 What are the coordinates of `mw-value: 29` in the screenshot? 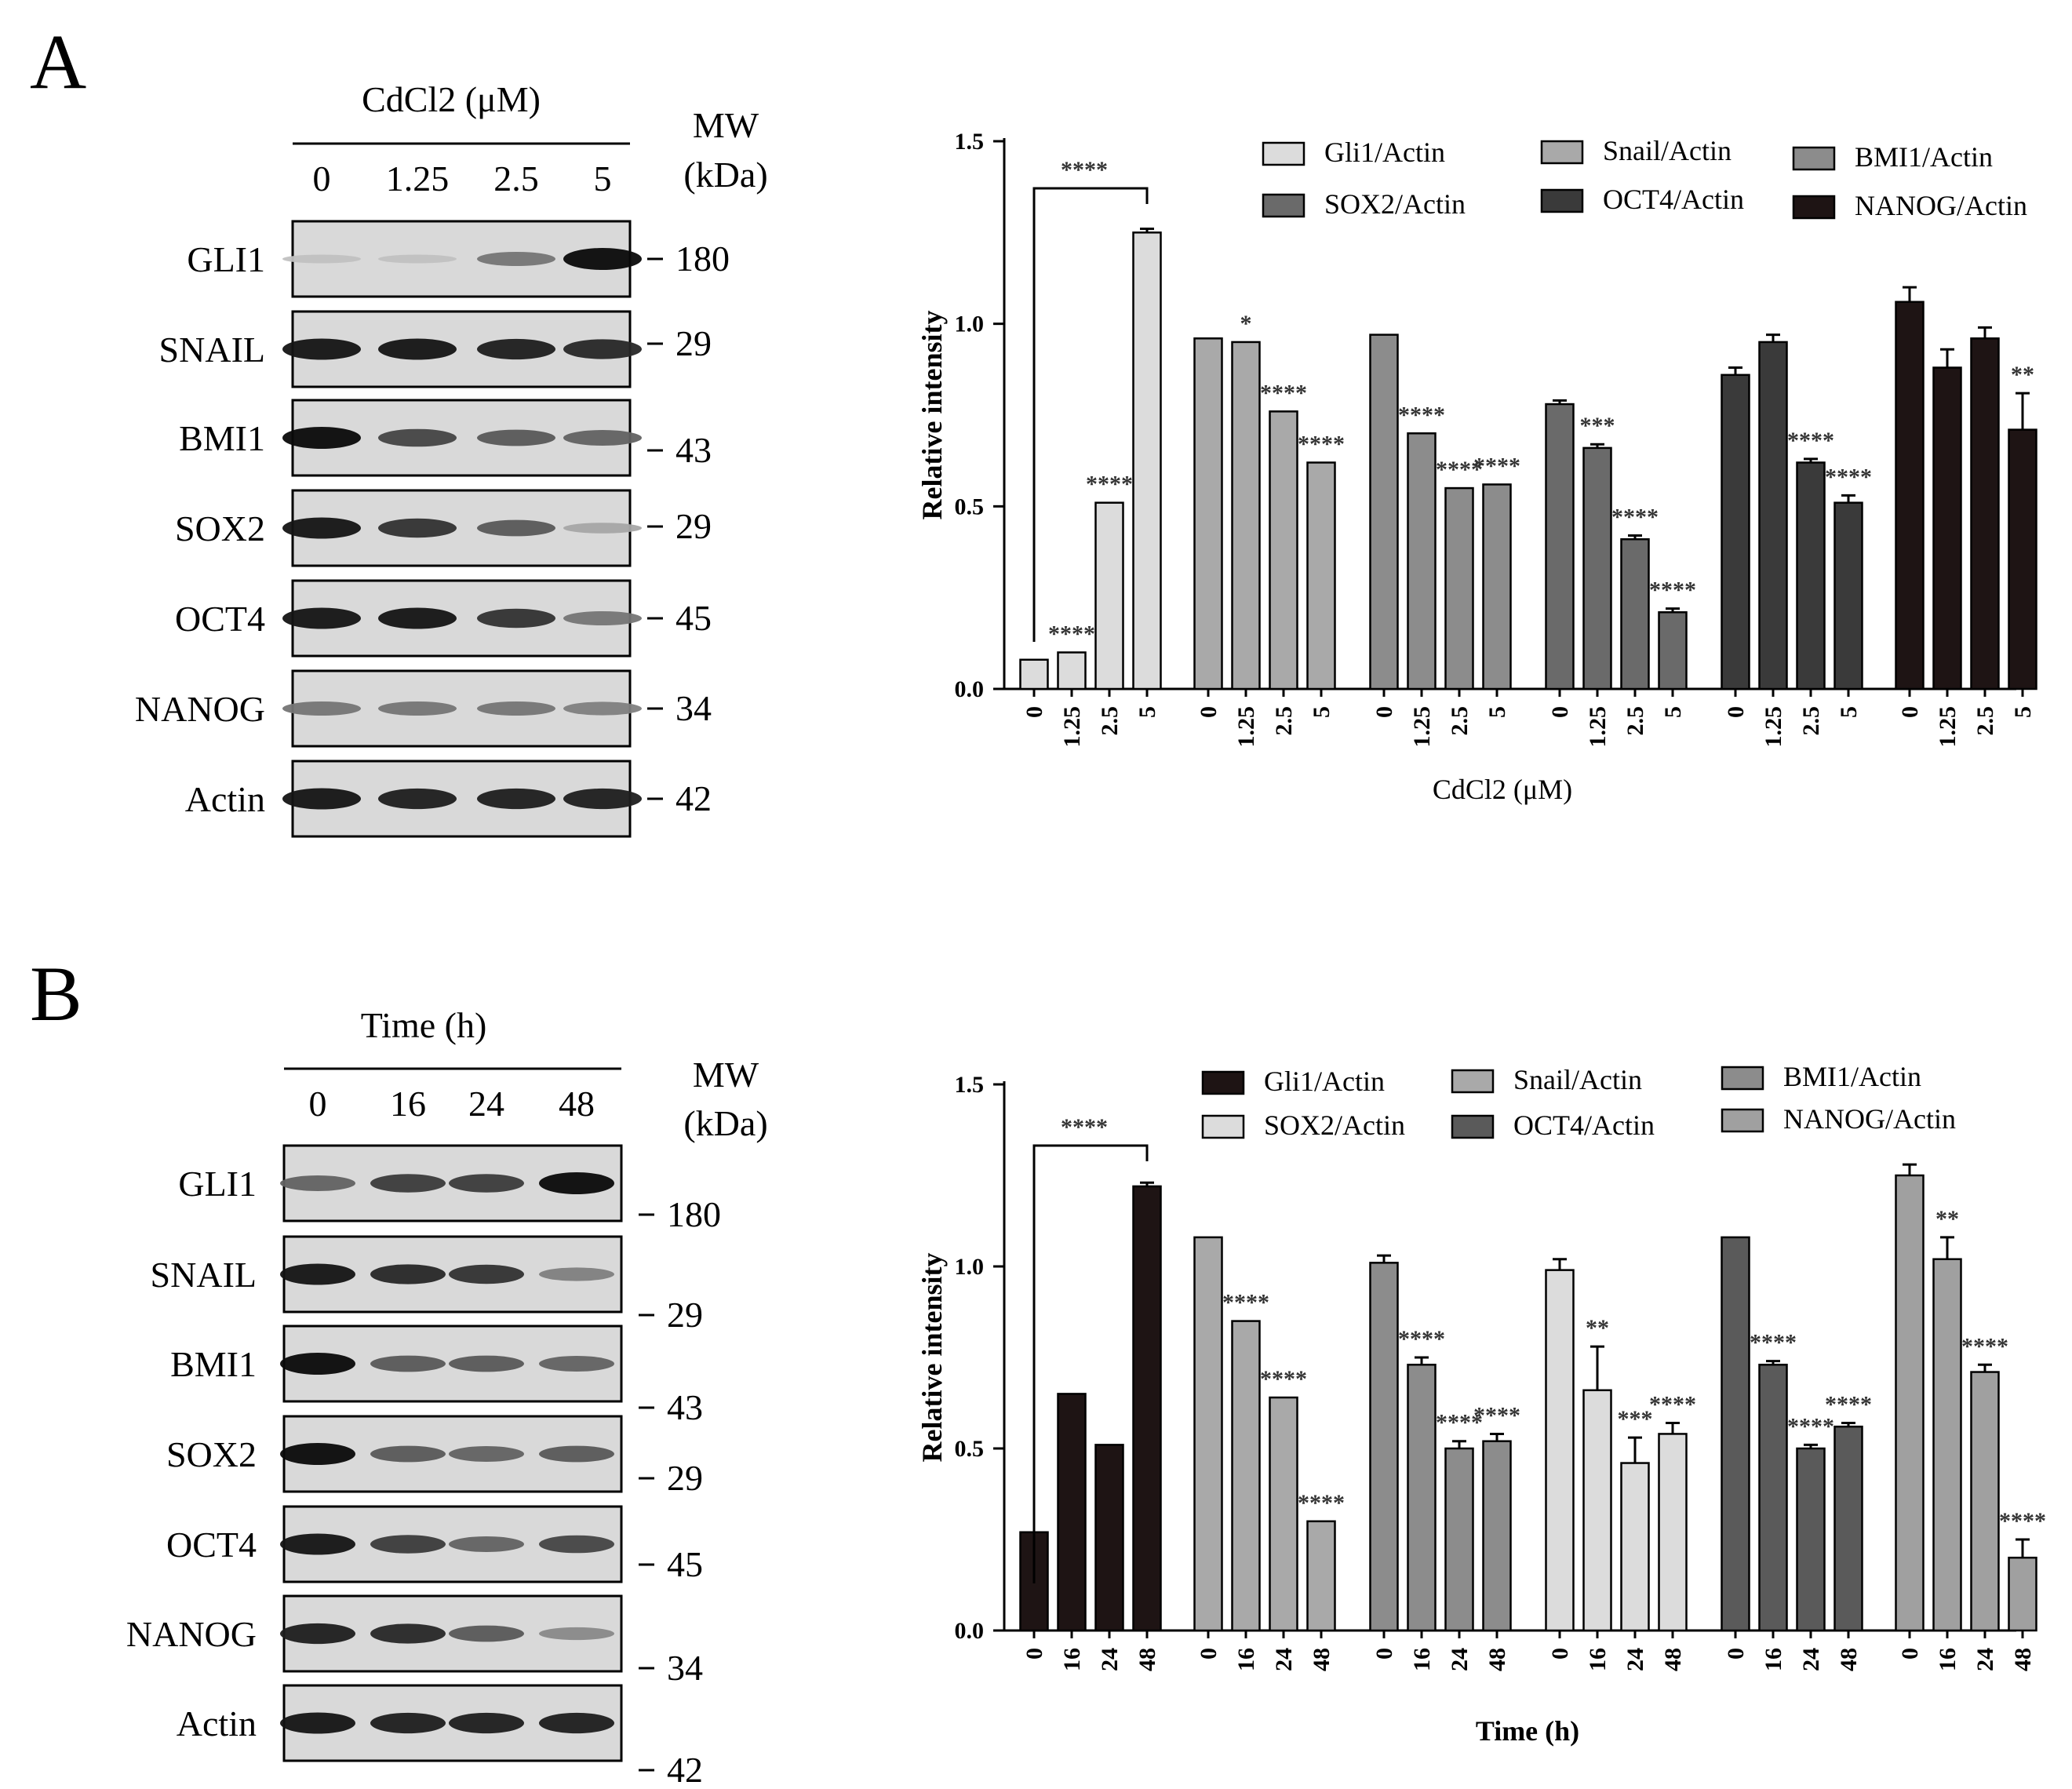 It's located at (693, 343).